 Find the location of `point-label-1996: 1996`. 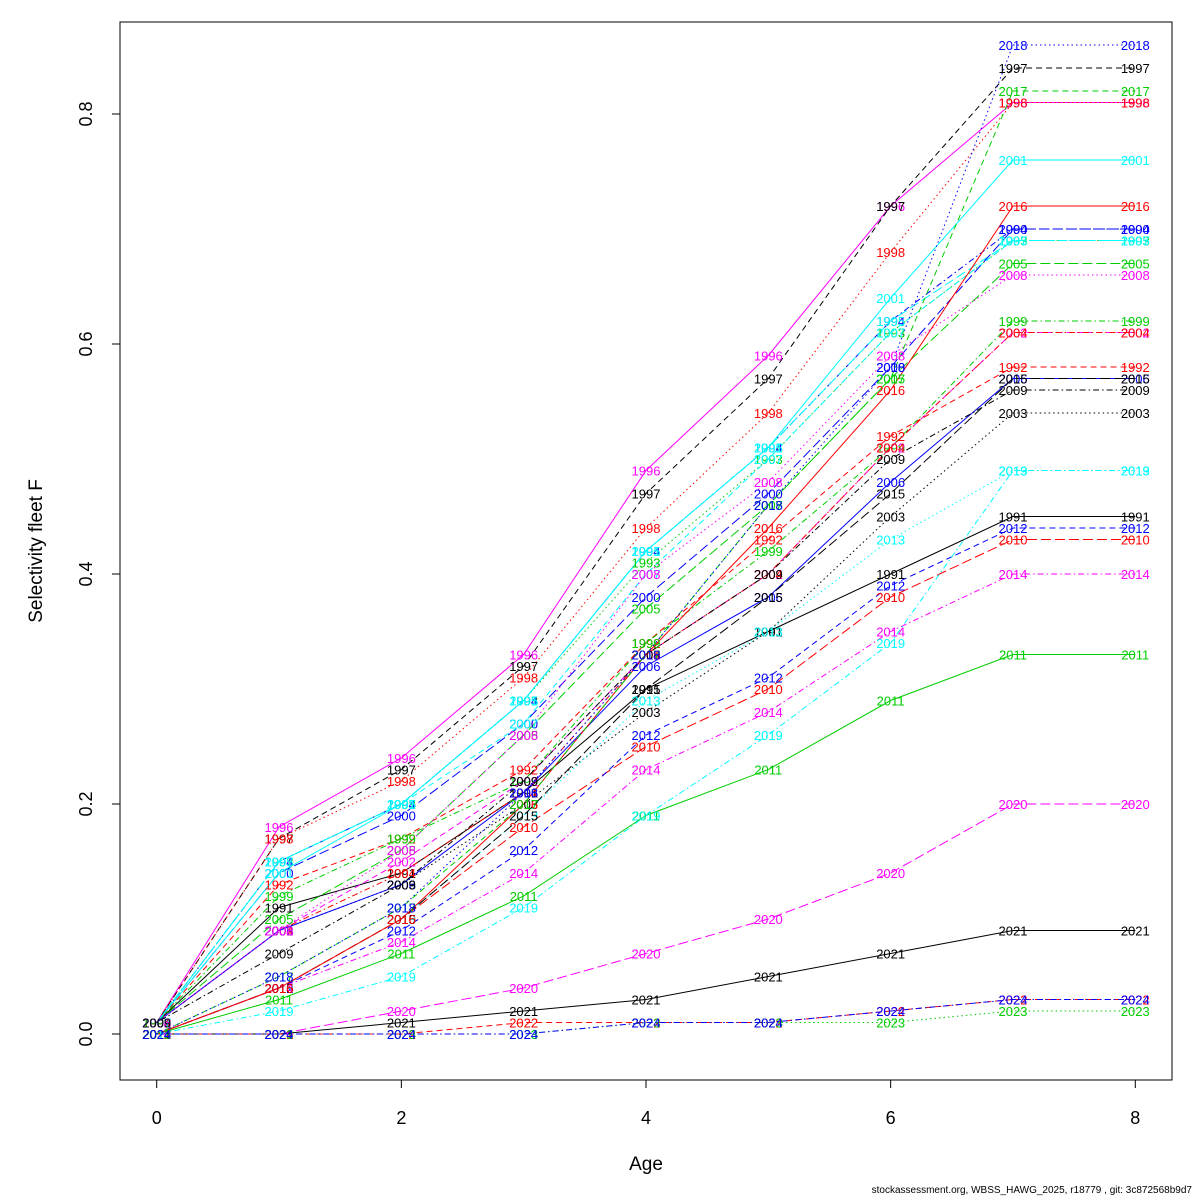

point-label-1996: 1996 is located at coordinates (279, 827).